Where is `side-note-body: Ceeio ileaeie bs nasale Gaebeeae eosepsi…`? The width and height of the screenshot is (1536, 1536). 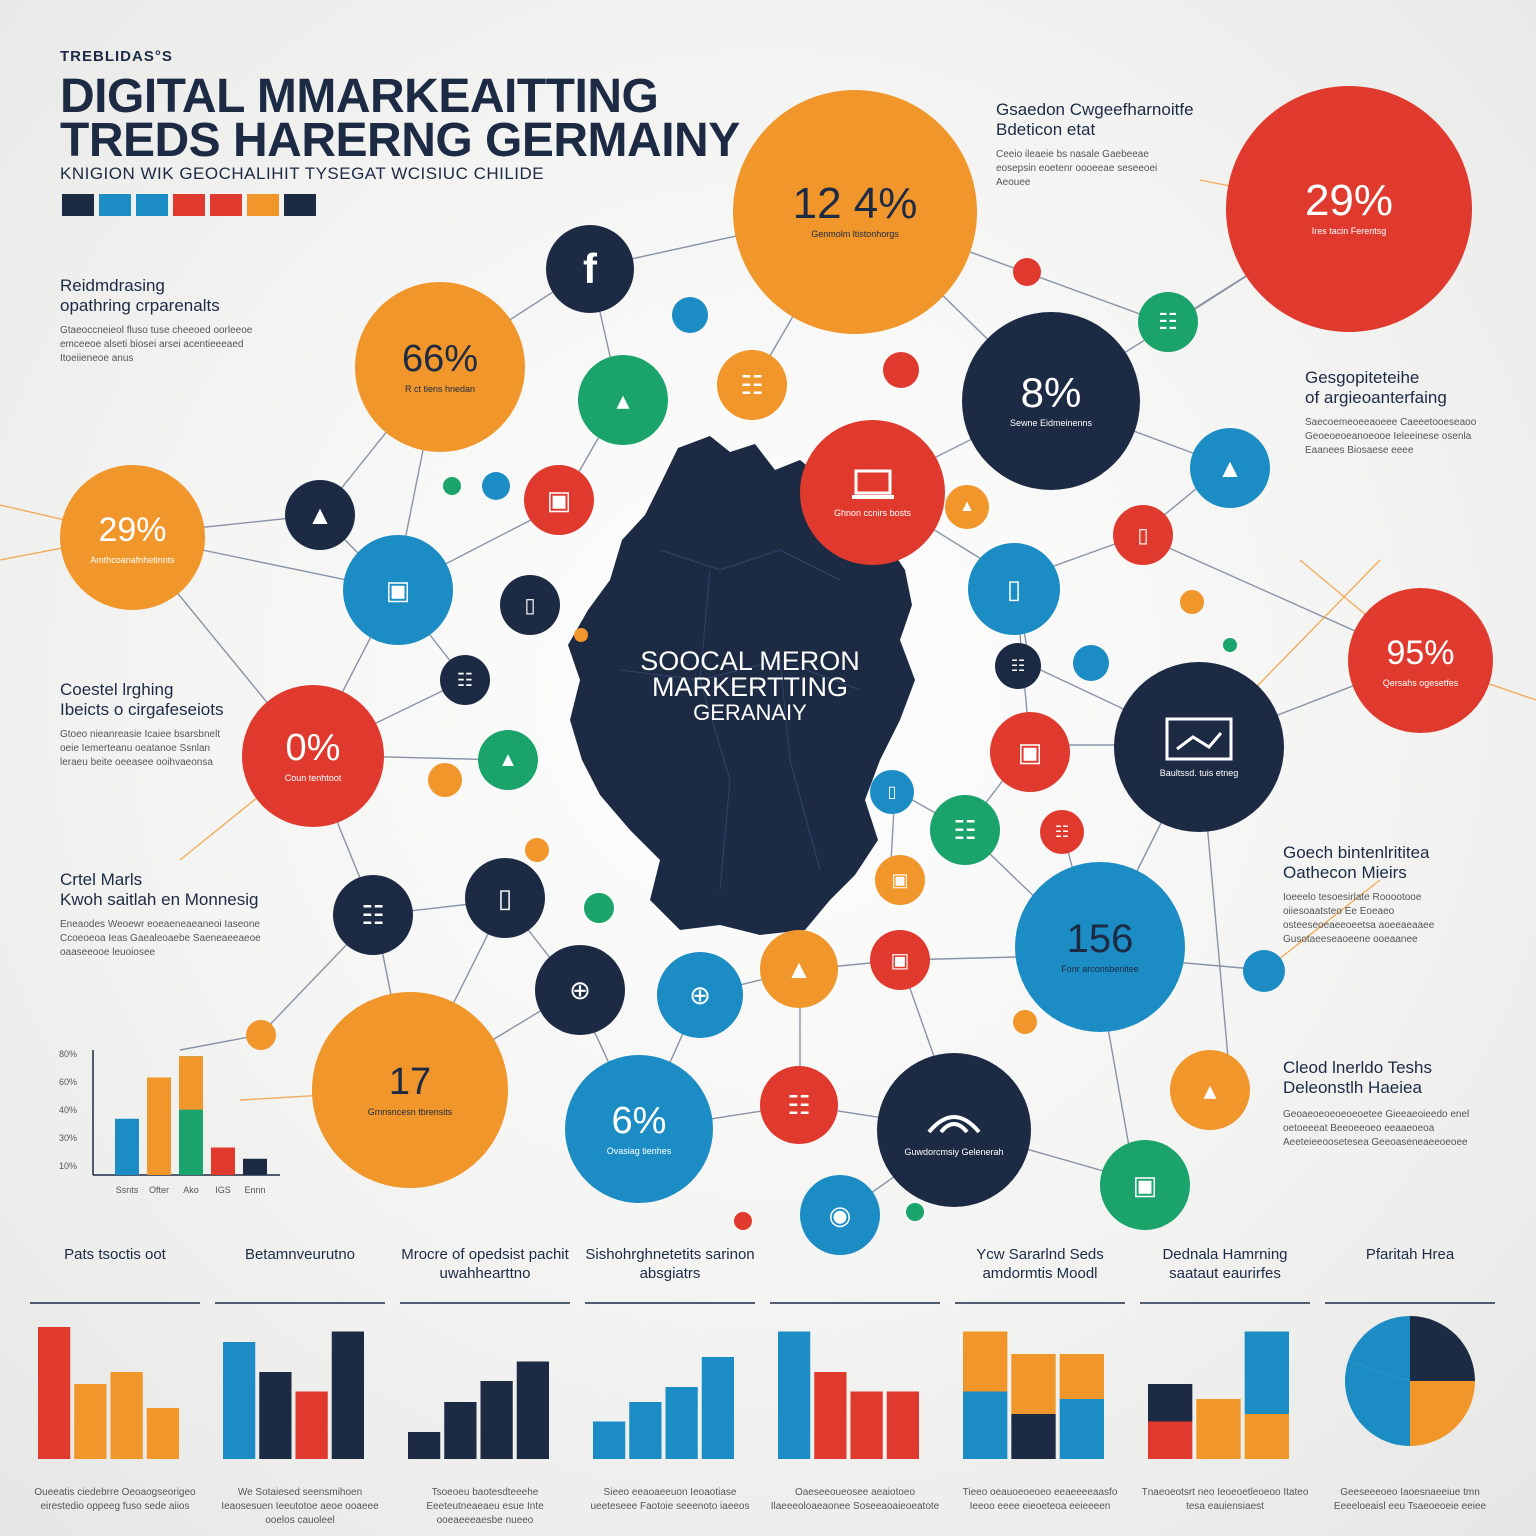 side-note-body: Ceeio ileaeie bs nasale Gaebeeae eosepsi… is located at coordinates (1077, 168).